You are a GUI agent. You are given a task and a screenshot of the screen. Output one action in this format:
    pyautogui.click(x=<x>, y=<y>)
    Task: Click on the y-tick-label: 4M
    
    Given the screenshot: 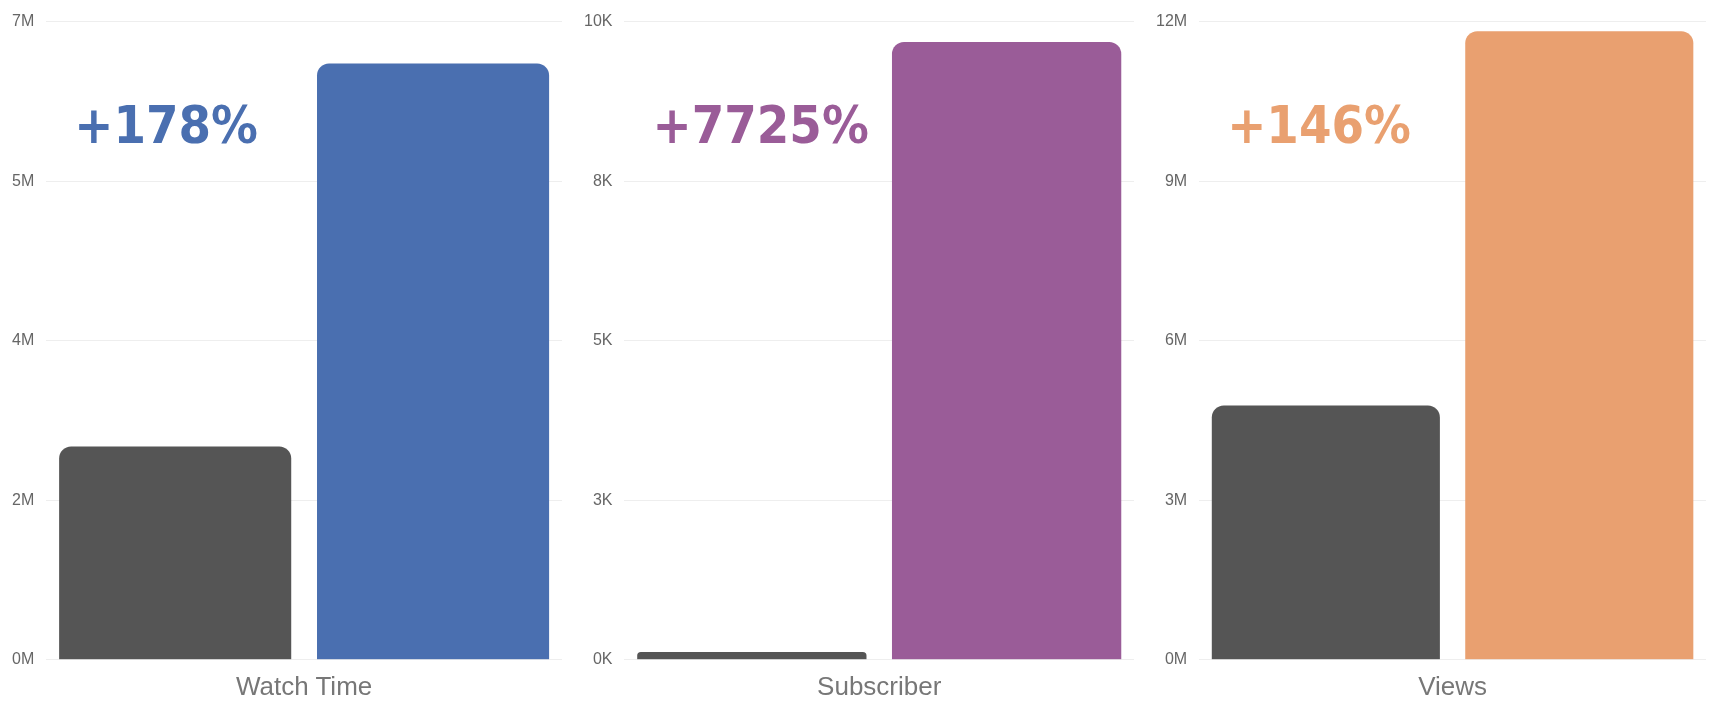 What is the action you would take?
    pyautogui.click(x=23, y=340)
    